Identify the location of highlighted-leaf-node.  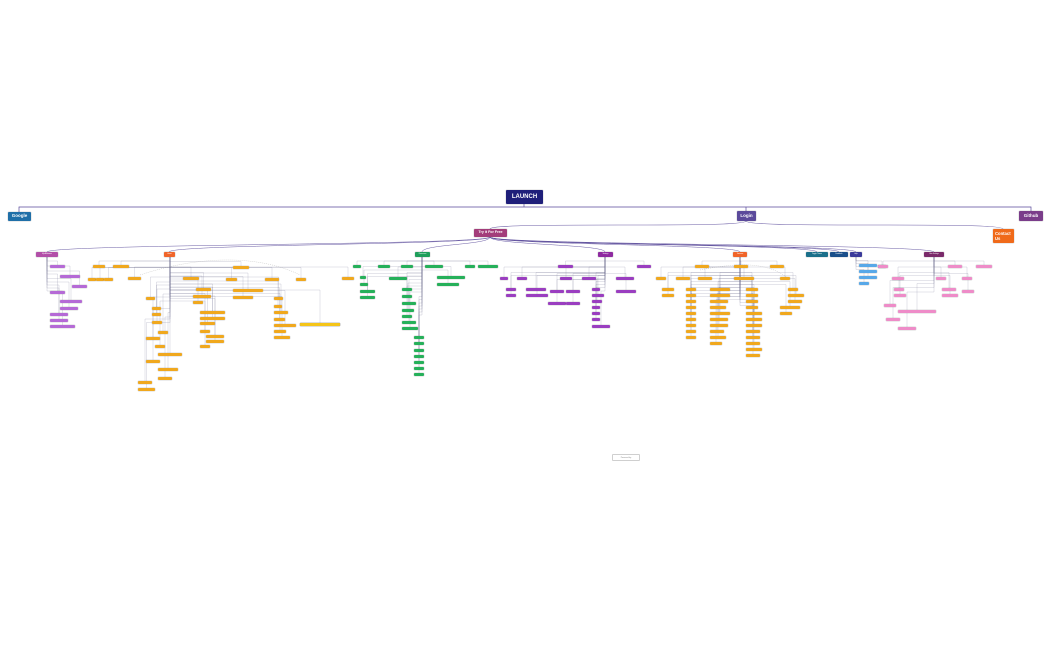
(320, 324).